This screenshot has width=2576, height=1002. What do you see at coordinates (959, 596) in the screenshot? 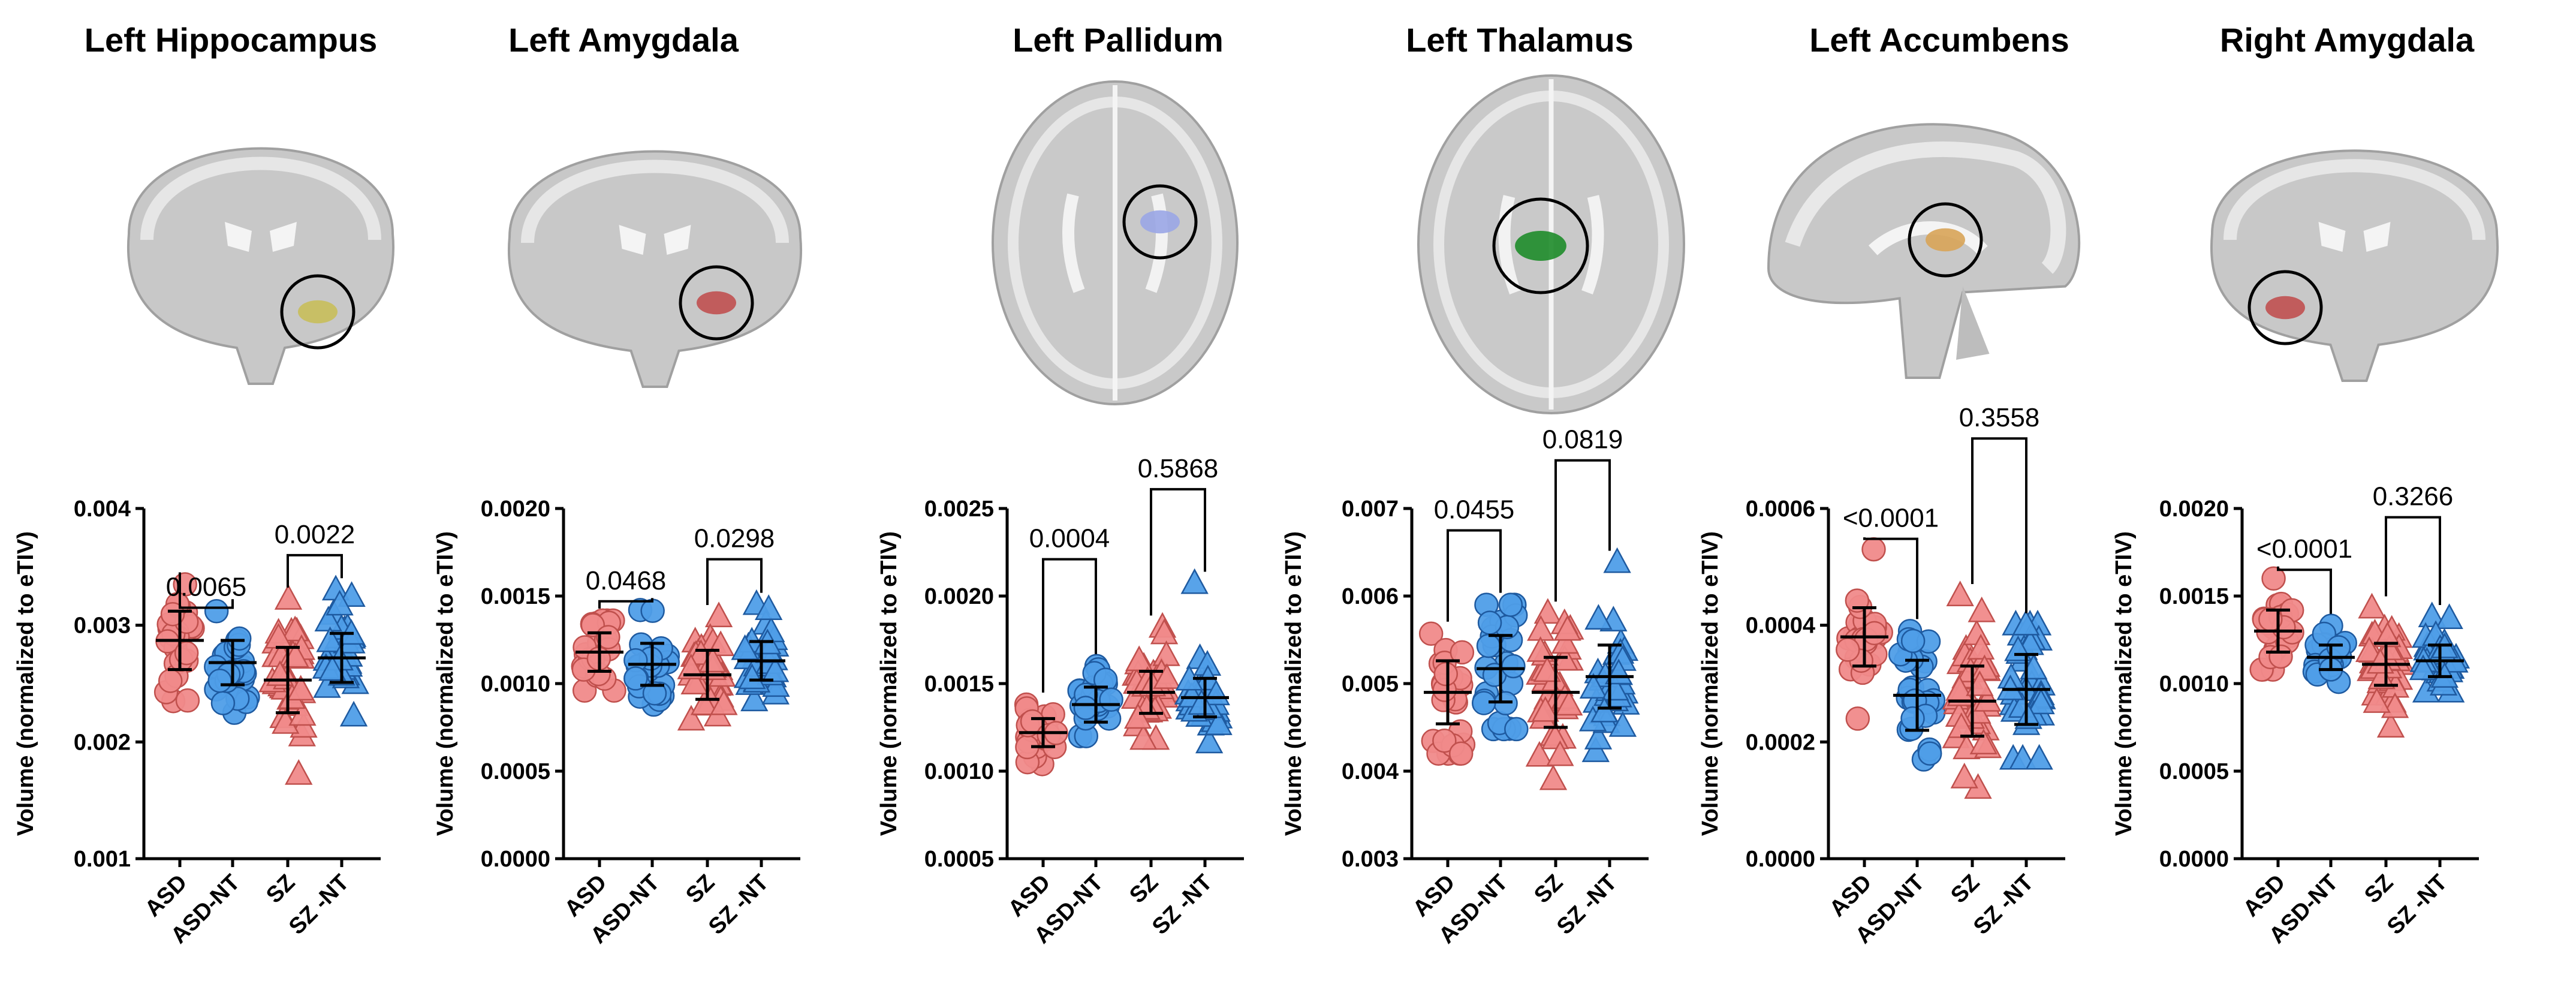
I see `y-tick-label: 0.0020` at bounding box center [959, 596].